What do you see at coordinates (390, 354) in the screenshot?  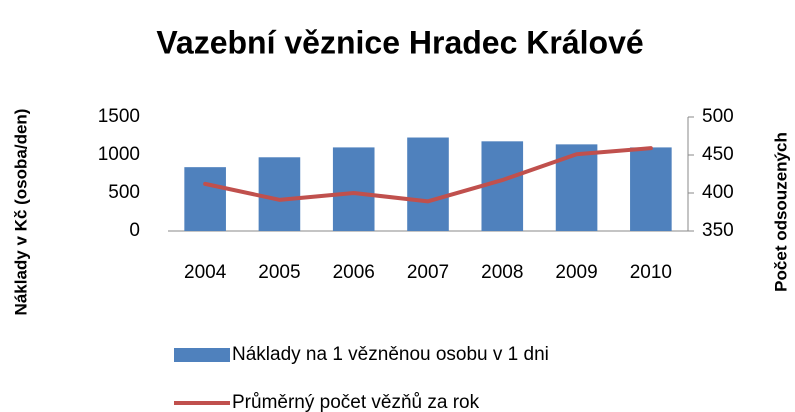 I see `legend-label: Náklady na 1 vězněnou osobu v 1 dni` at bounding box center [390, 354].